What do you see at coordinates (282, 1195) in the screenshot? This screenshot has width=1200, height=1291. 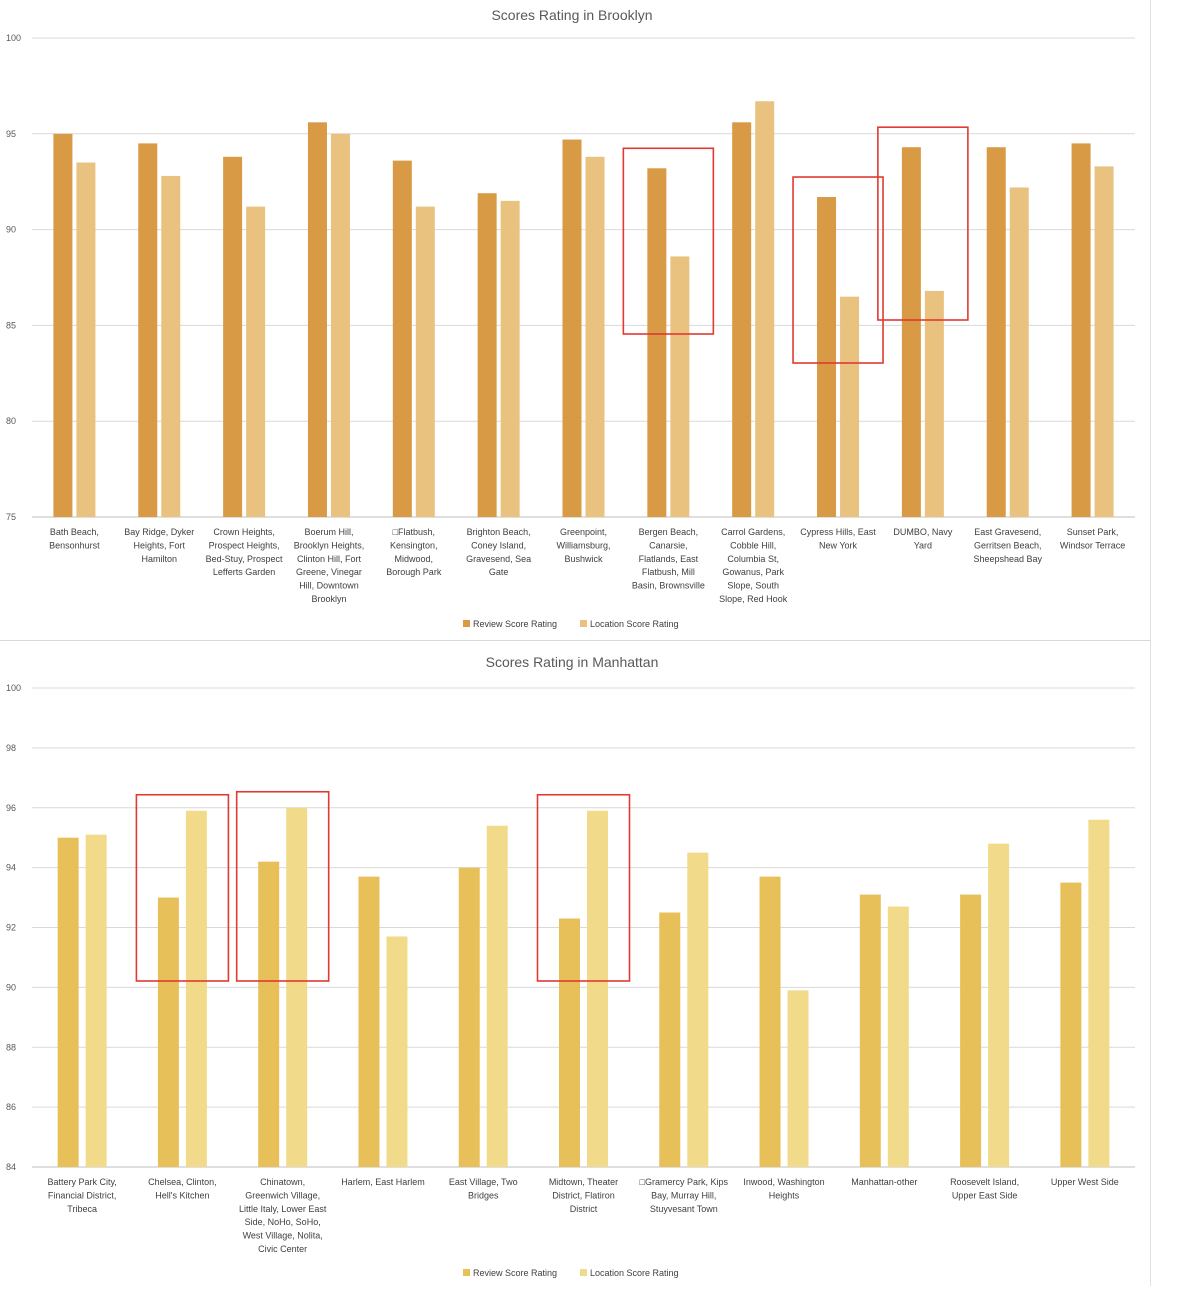 I see `x-category-label-line: Greenwich Village,` at bounding box center [282, 1195].